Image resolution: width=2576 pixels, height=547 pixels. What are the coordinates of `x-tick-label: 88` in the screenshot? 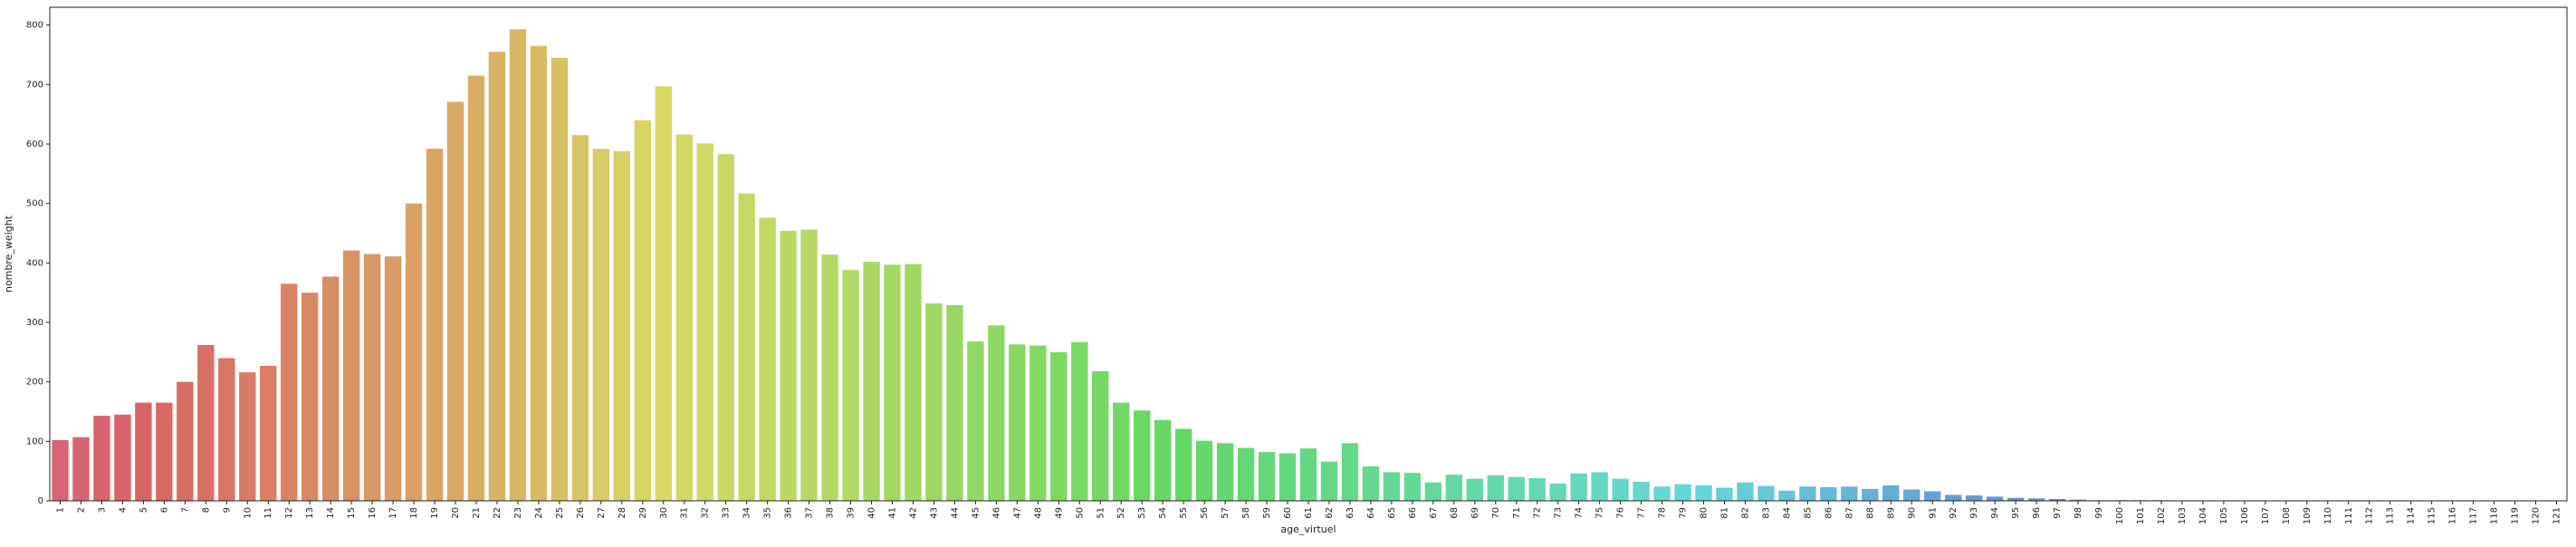 It's located at (1870, 513).